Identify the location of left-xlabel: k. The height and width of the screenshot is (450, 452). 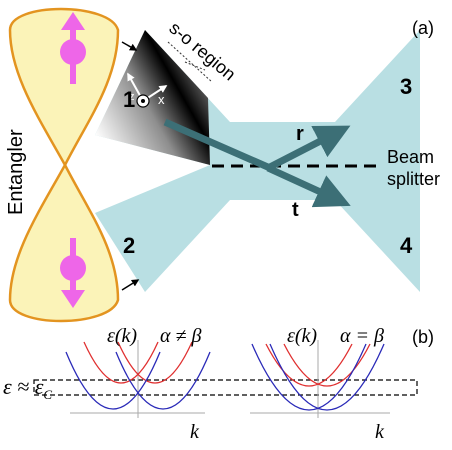
(195, 432).